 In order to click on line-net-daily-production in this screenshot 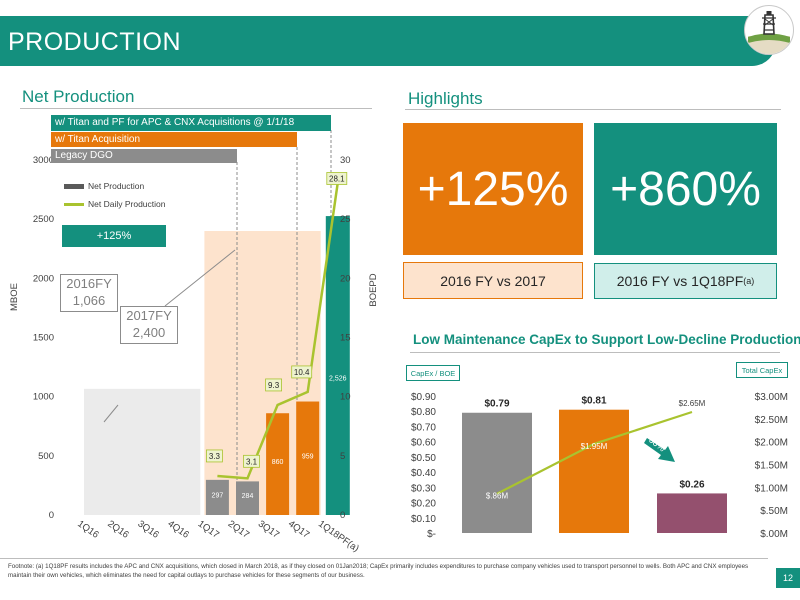, I will do `click(278, 331)`.